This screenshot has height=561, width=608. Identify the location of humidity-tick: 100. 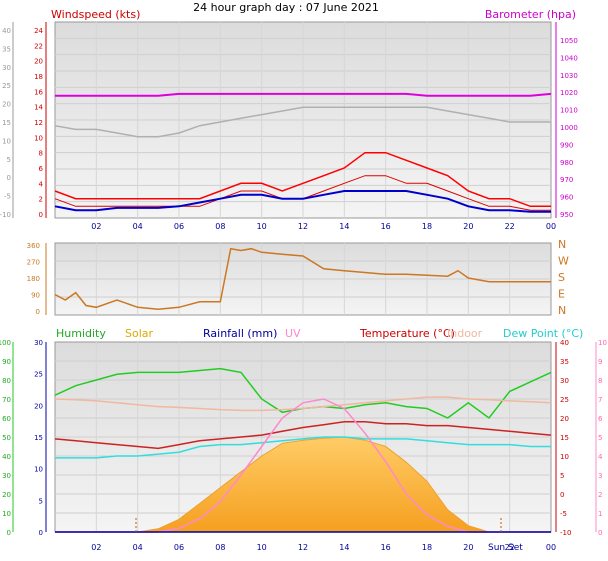
(5, 343).